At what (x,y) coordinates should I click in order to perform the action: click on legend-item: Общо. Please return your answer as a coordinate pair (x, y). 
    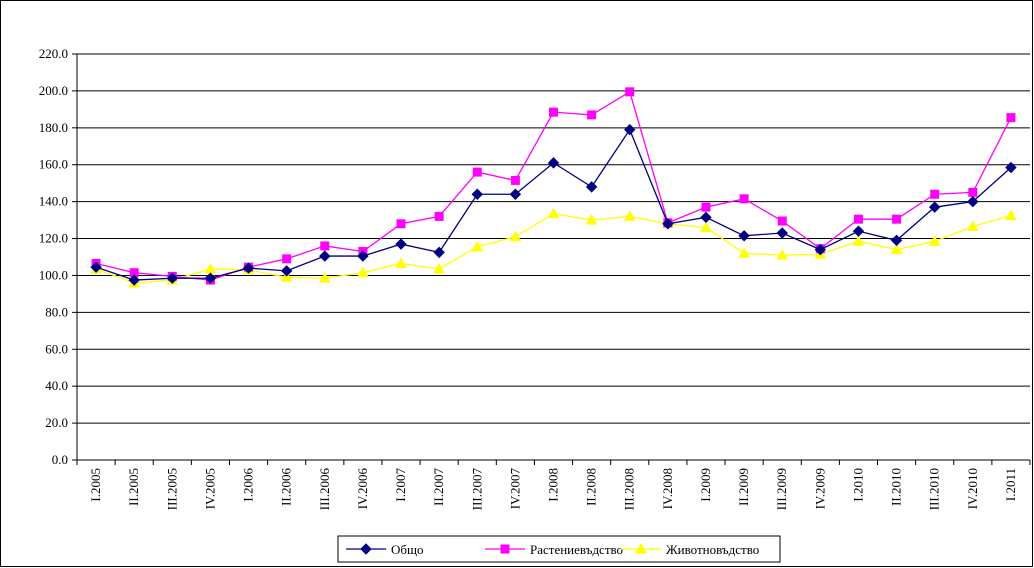
    Looking at the image, I should click on (385, 549).